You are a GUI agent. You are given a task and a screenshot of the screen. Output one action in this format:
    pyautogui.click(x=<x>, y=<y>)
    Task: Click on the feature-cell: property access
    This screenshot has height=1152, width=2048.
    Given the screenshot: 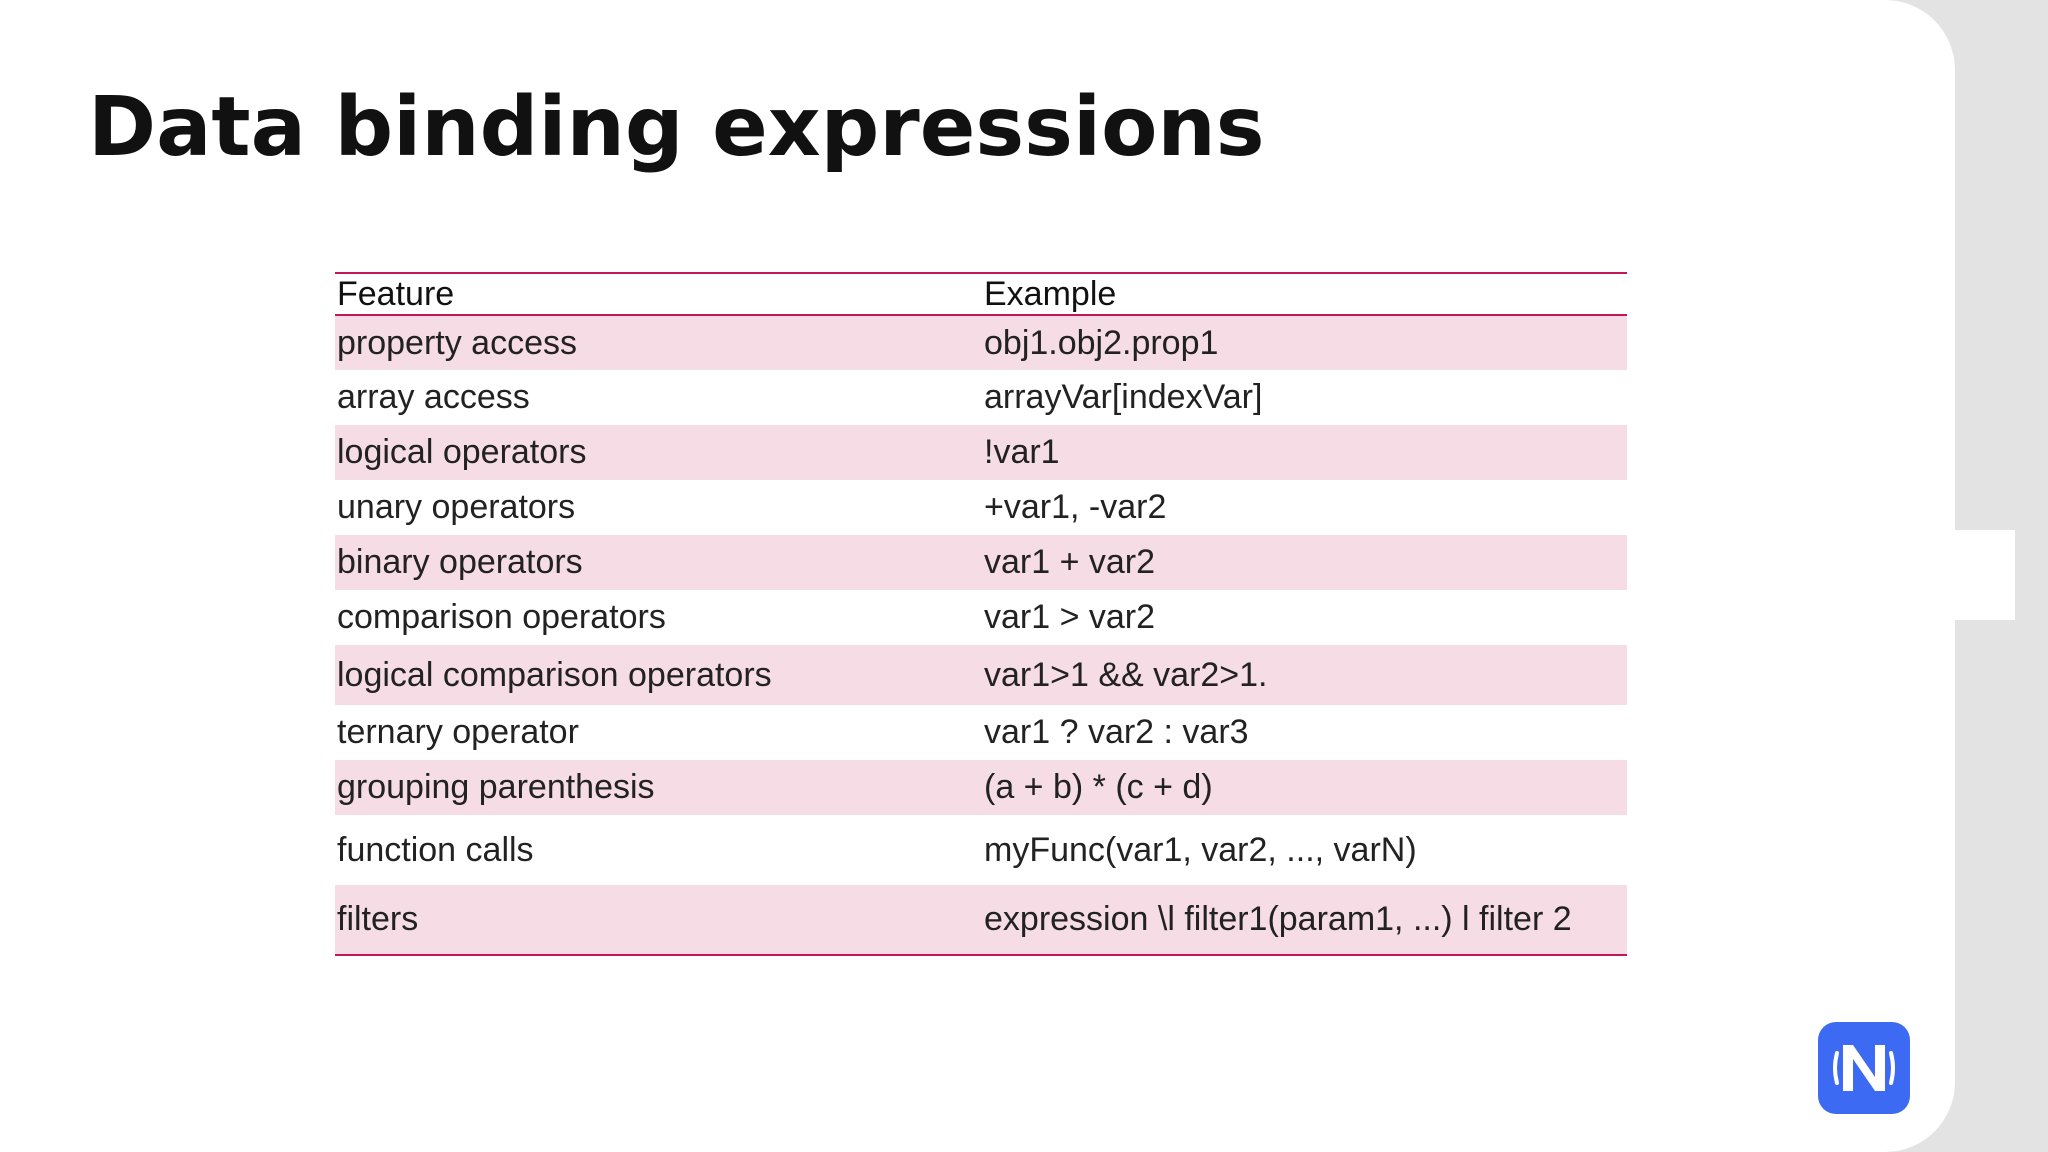 What is the action you would take?
    pyautogui.click(x=658, y=342)
    